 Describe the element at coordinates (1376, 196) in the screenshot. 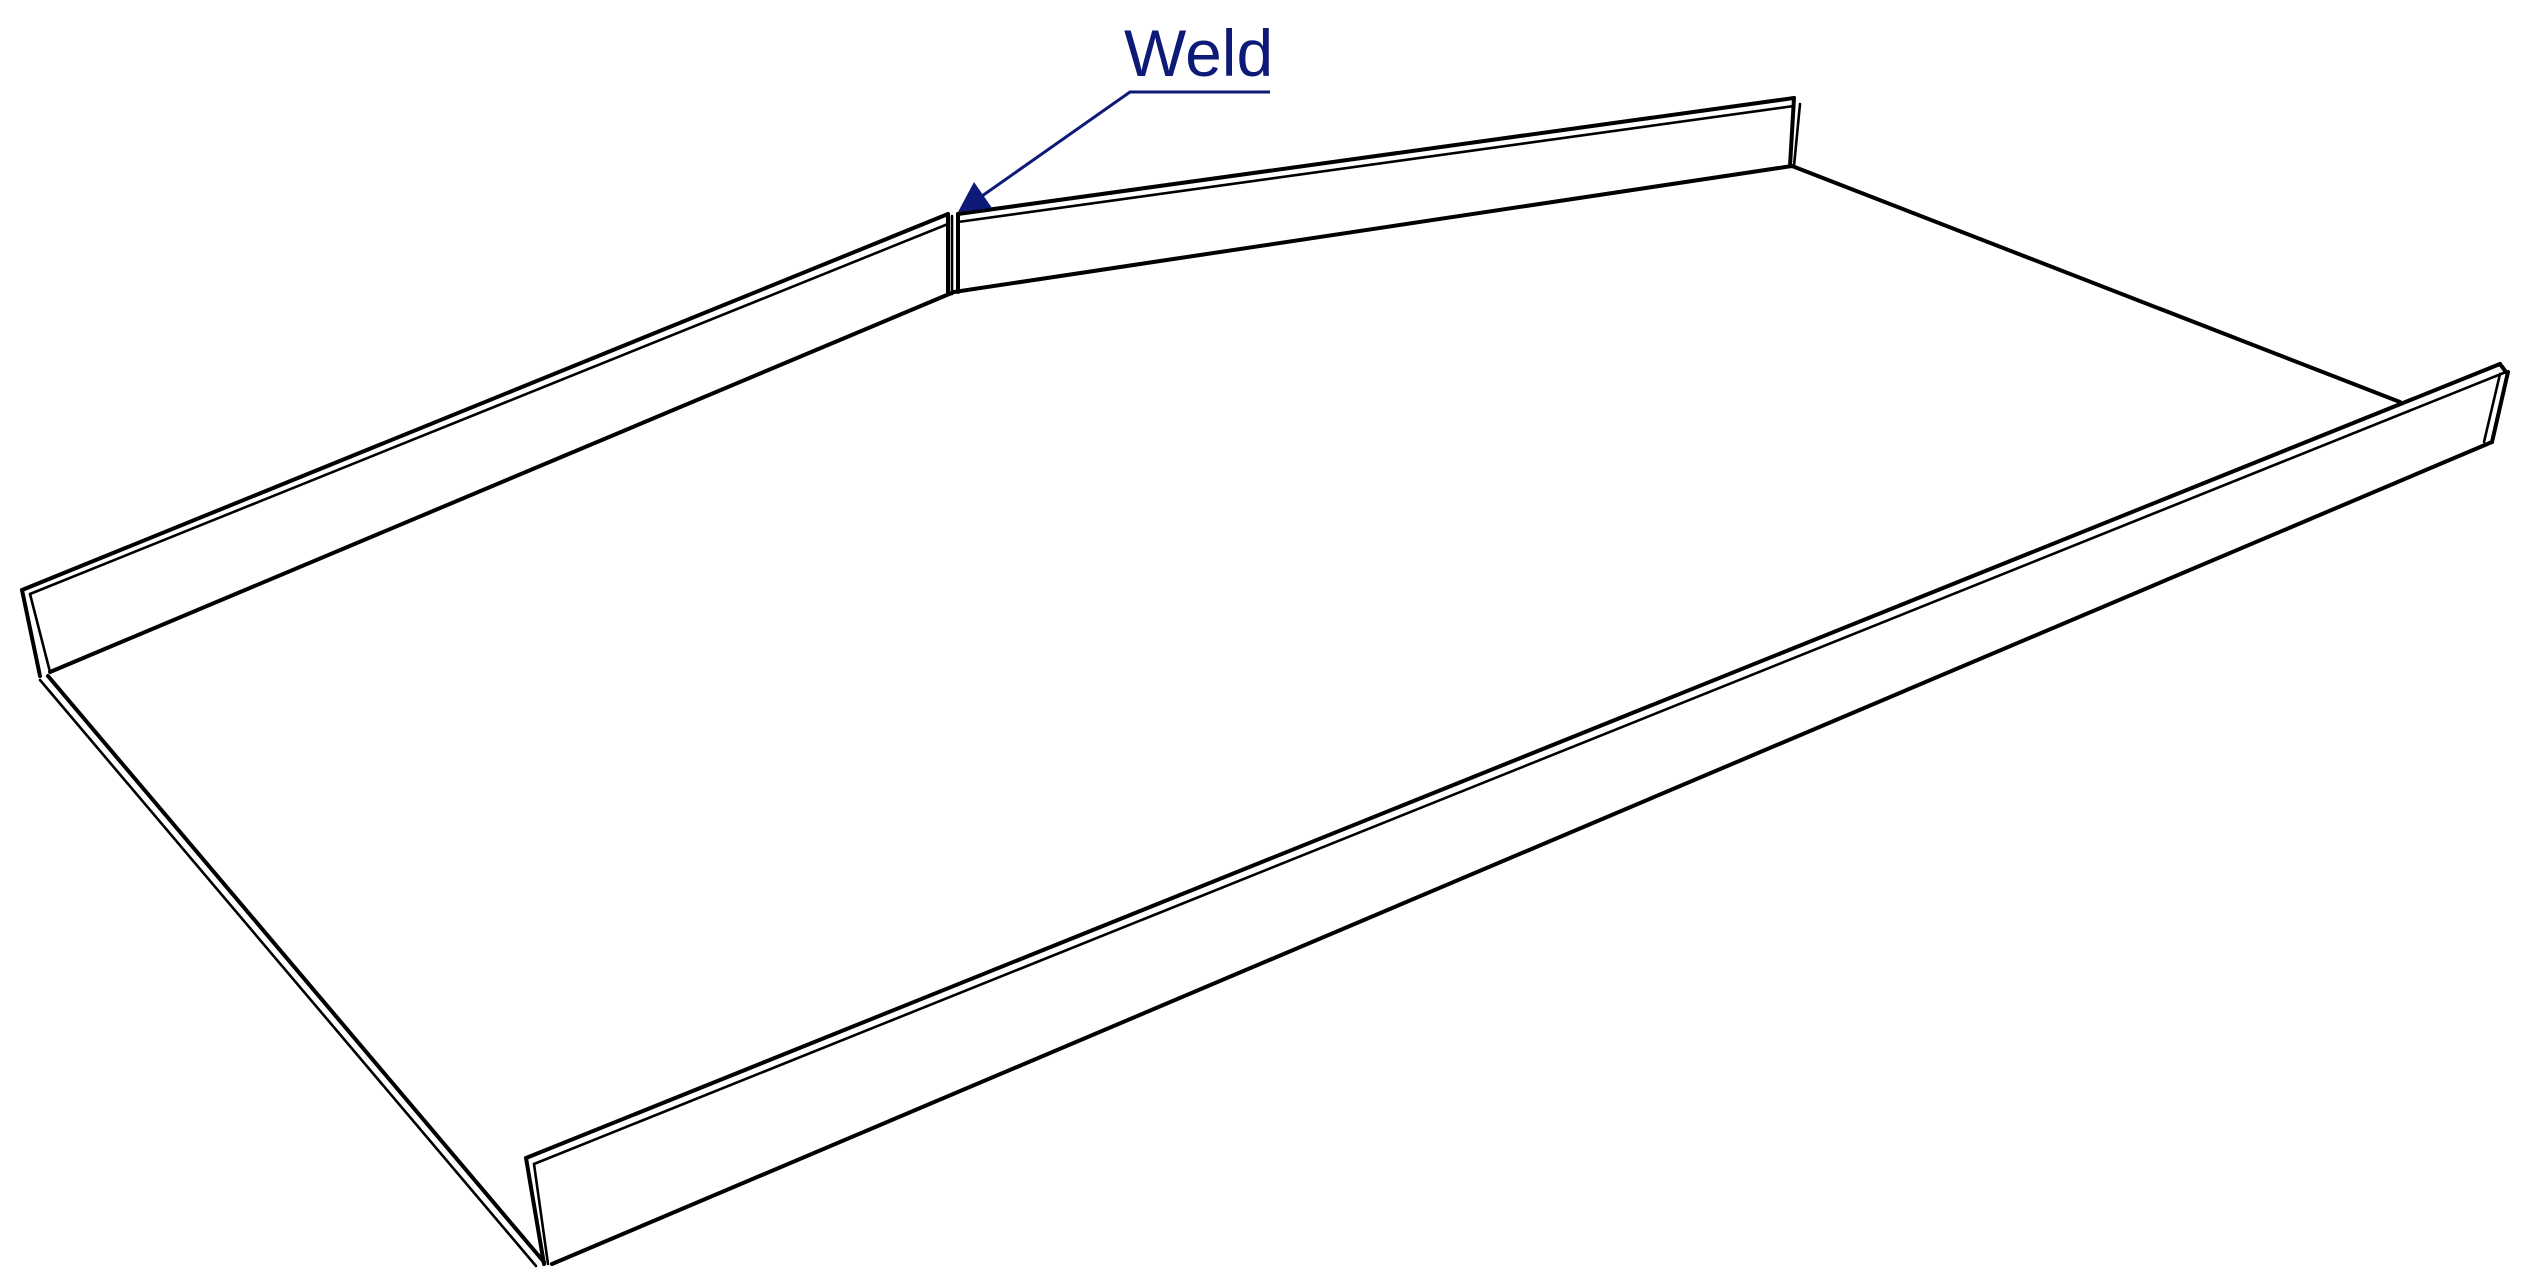

I see `back-flange` at that location.